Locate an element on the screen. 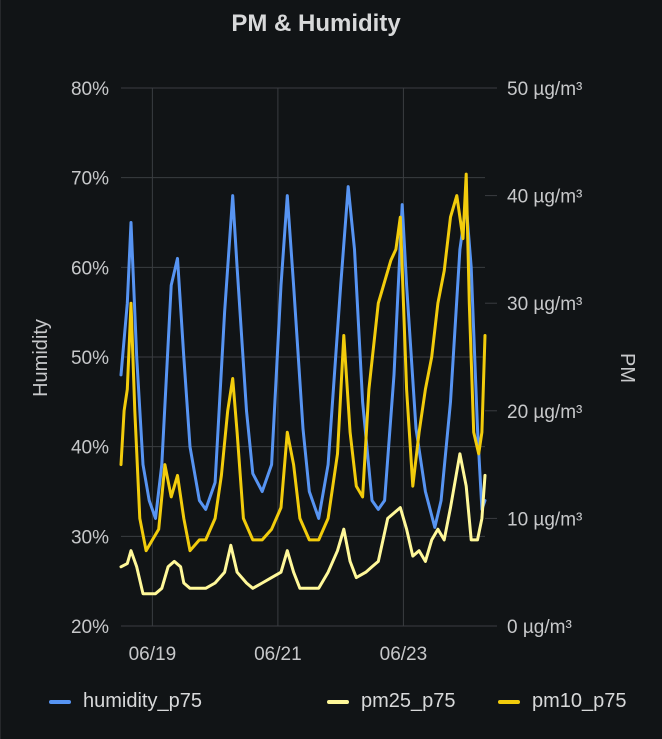 This screenshot has width=662, height=739. legend-item-pm25: pm25_p75 is located at coordinates (391, 701).